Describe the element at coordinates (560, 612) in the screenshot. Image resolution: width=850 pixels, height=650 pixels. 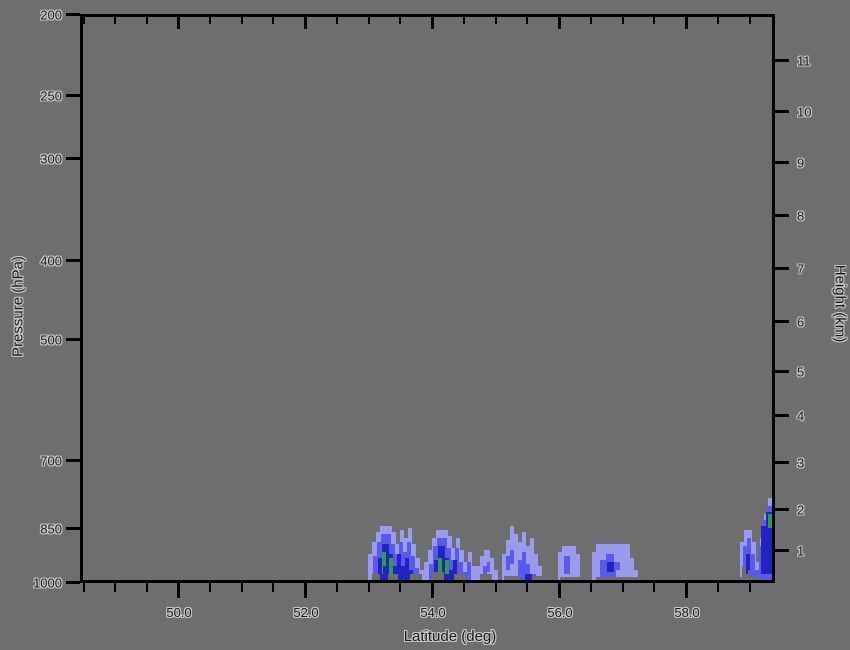
I see `tick-label-bottom-56: 56.0` at that location.